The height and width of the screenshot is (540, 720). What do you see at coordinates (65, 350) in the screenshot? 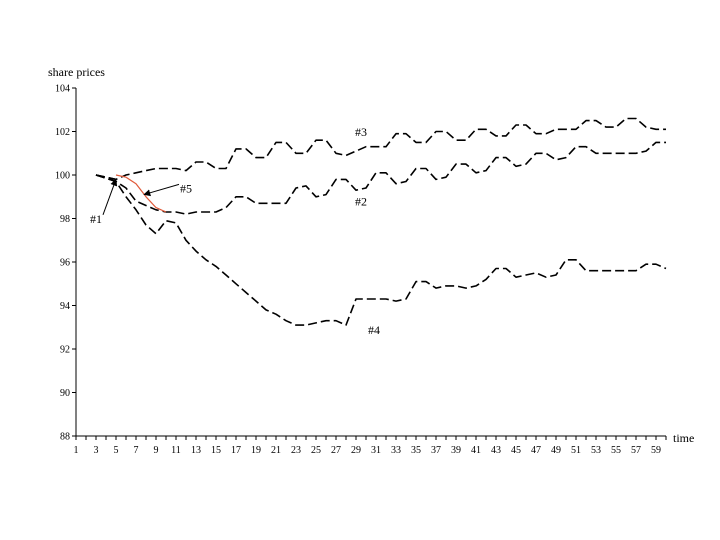
I see `y-tick-label: 92` at bounding box center [65, 350].